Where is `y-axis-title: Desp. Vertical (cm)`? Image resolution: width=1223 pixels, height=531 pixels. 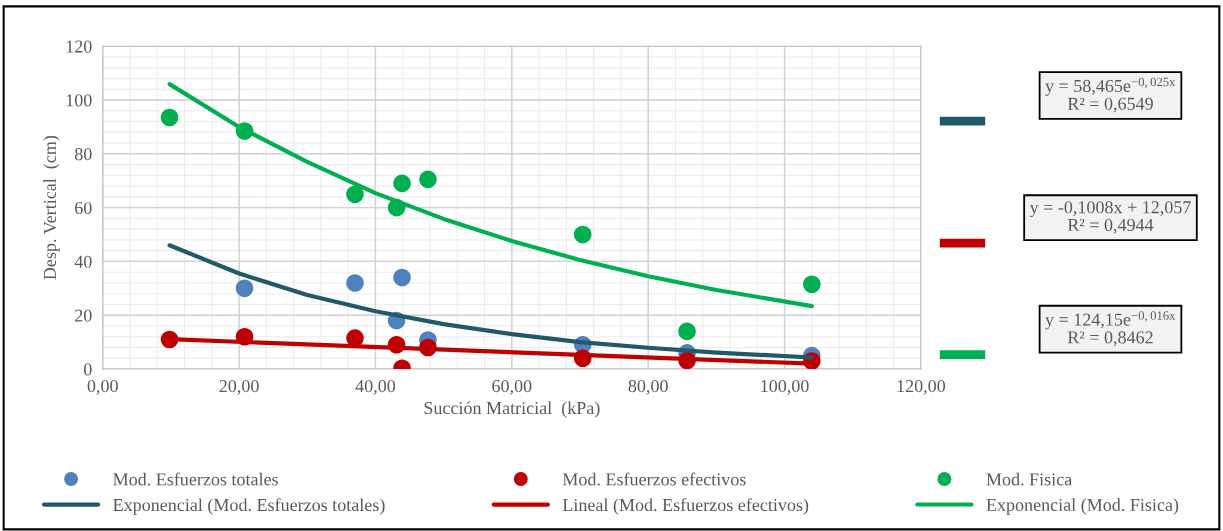
y-axis-title: Desp. Vertical (cm) is located at coordinates (51, 207).